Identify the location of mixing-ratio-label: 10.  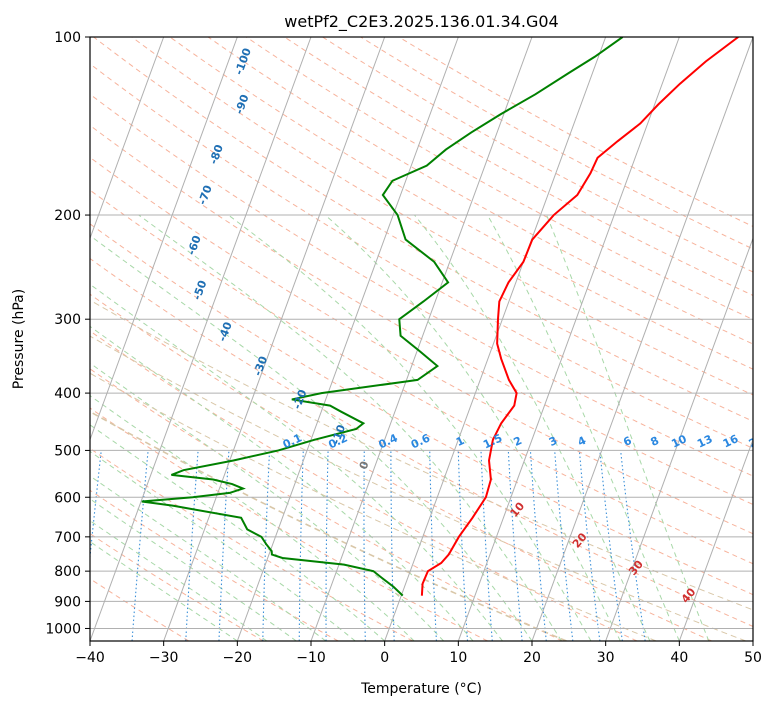
(679, 441).